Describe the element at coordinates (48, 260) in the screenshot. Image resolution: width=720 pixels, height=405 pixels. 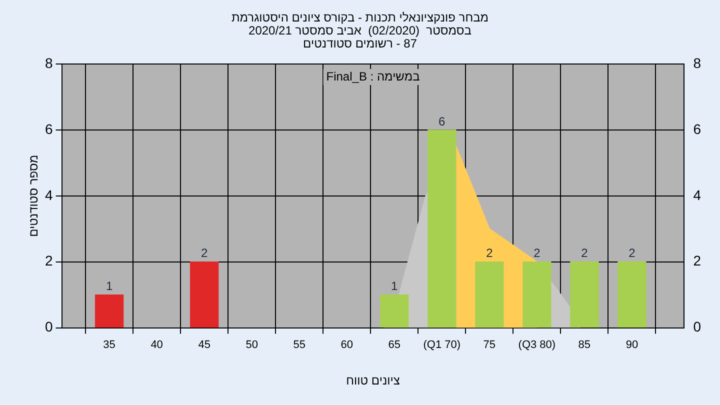
I see `y-tick-label: 2` at that location.